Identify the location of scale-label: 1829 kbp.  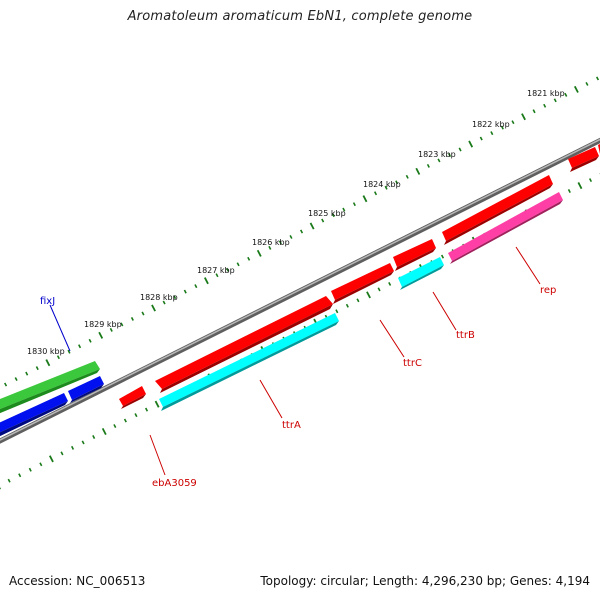
(103, 324).